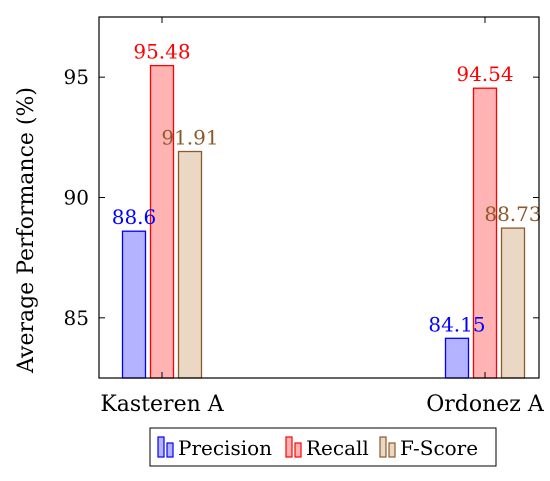 This screenshot has height=481, width=550. I want to click on legend-label-recall: Recall, so click(337, 448).